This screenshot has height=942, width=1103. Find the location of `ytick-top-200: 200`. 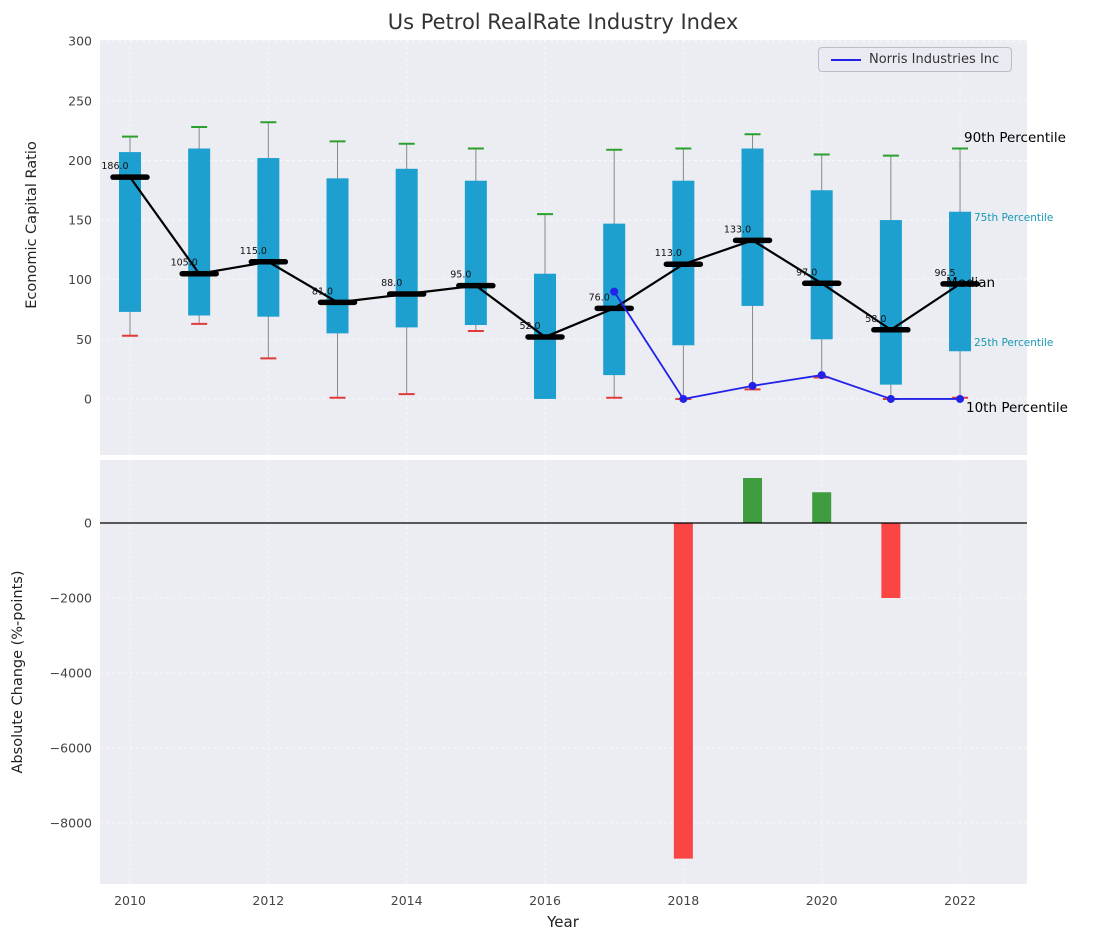

ytick-top-200: 200 is located at coordinates (80, 160).